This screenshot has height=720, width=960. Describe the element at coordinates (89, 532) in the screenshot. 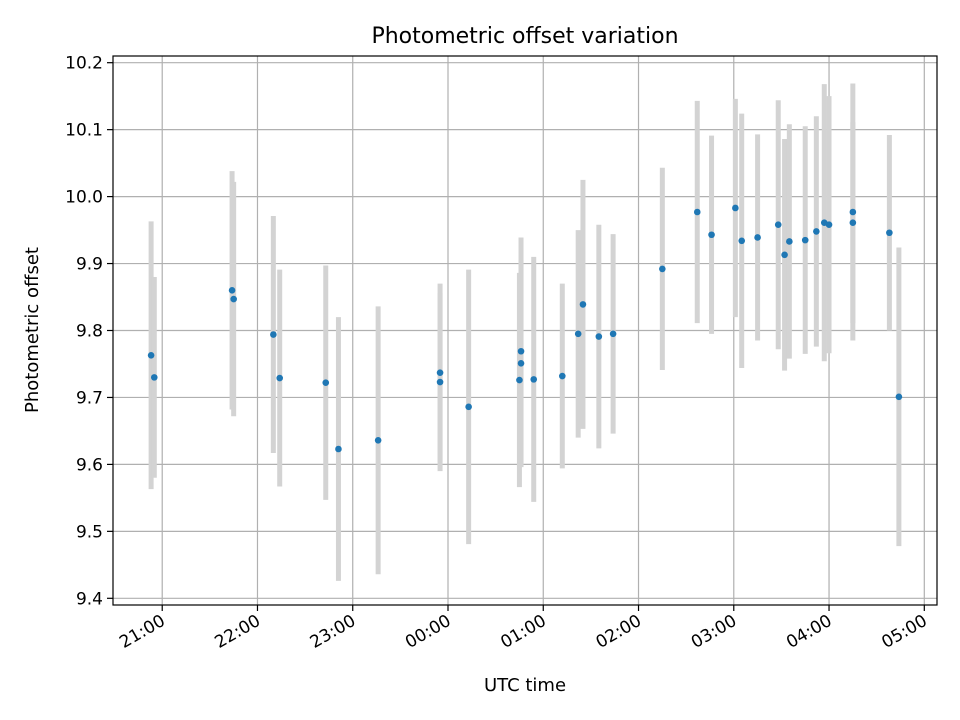

I see `y-tick-label: 9.5` at that location.